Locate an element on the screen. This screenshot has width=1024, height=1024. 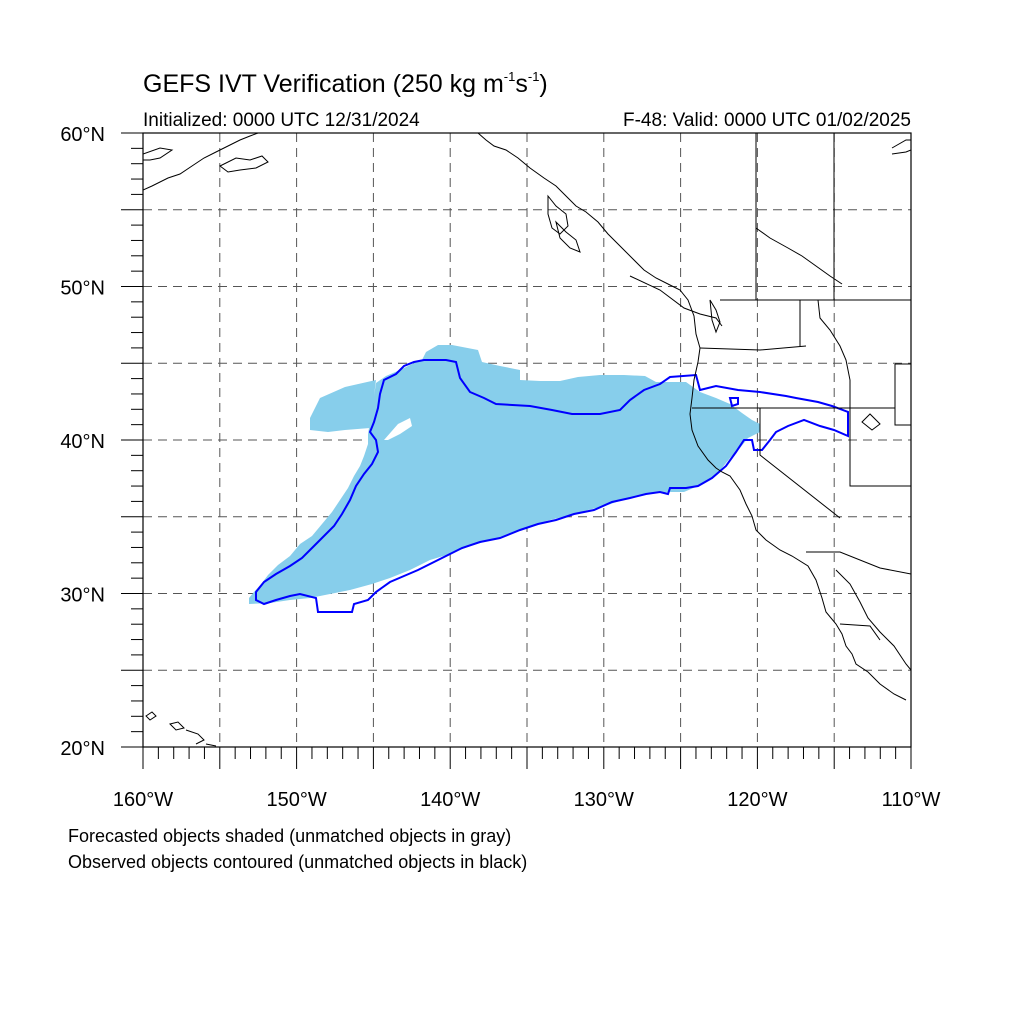
x-tick-label: 160°W is located at coordinates (143, 800).